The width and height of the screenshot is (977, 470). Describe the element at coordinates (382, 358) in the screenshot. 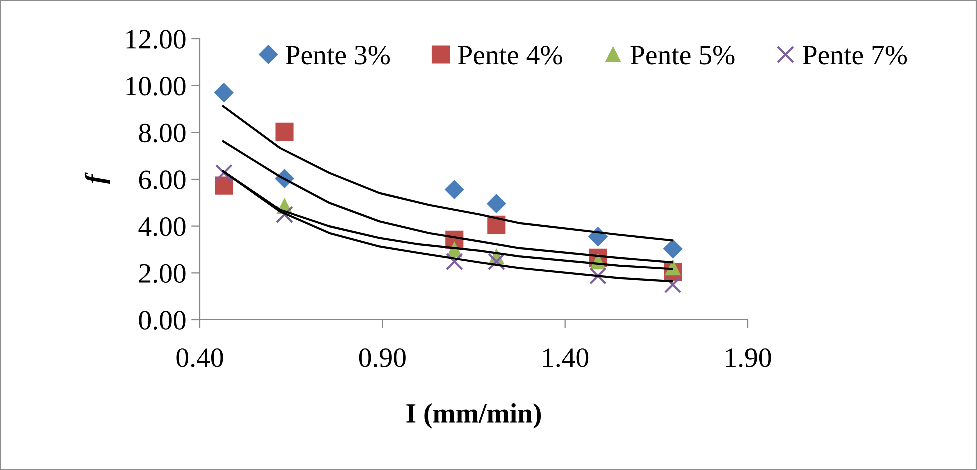

I see `x-tick-label: 0.90` at that location.